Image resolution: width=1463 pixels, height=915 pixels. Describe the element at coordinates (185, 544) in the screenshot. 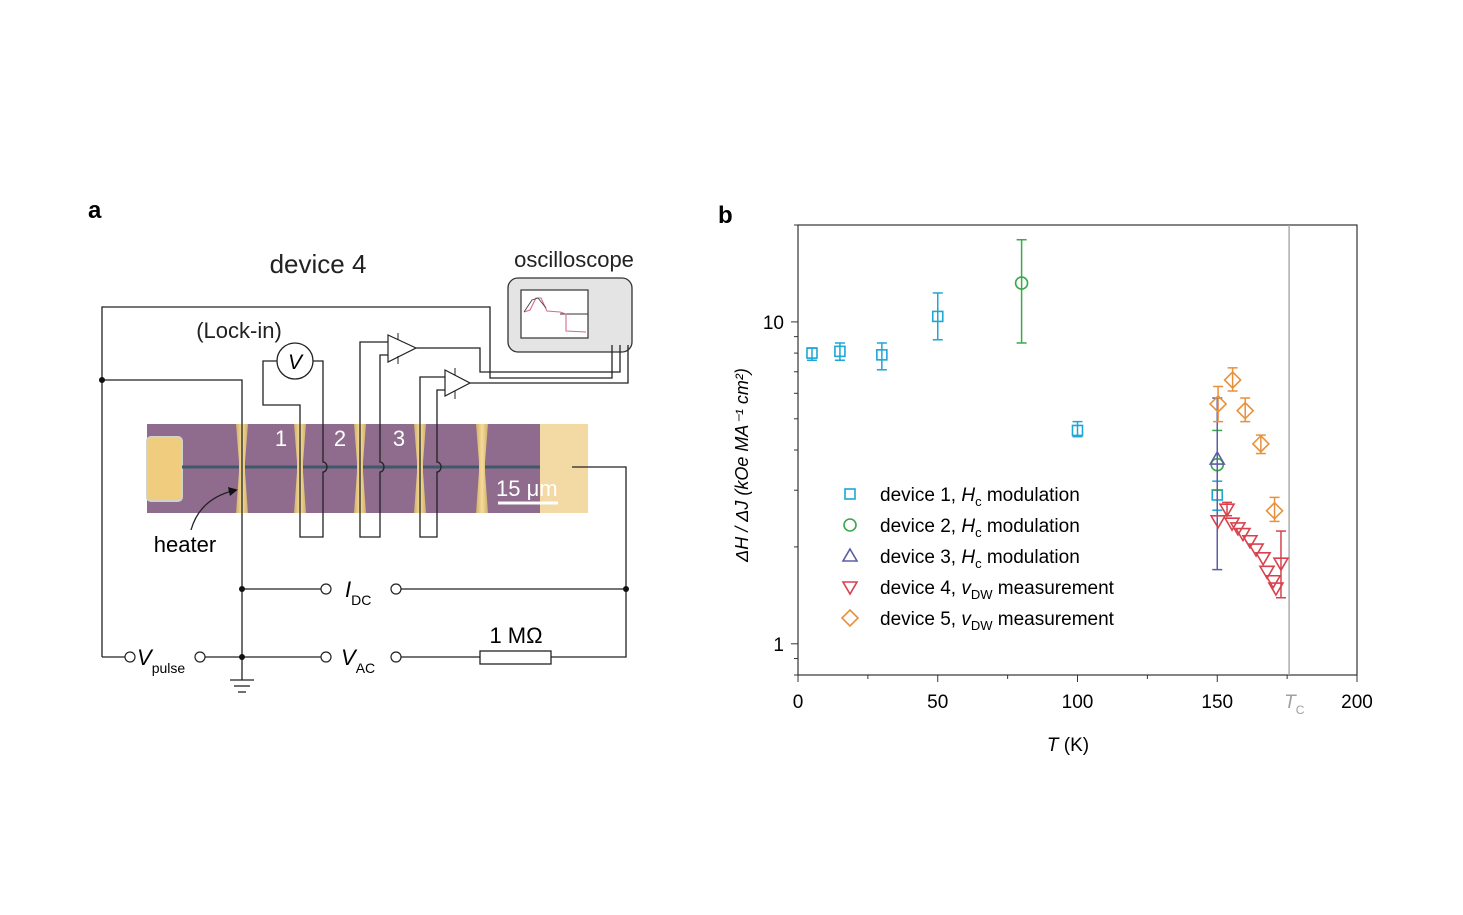

I see `heater-label: heater` at that location.